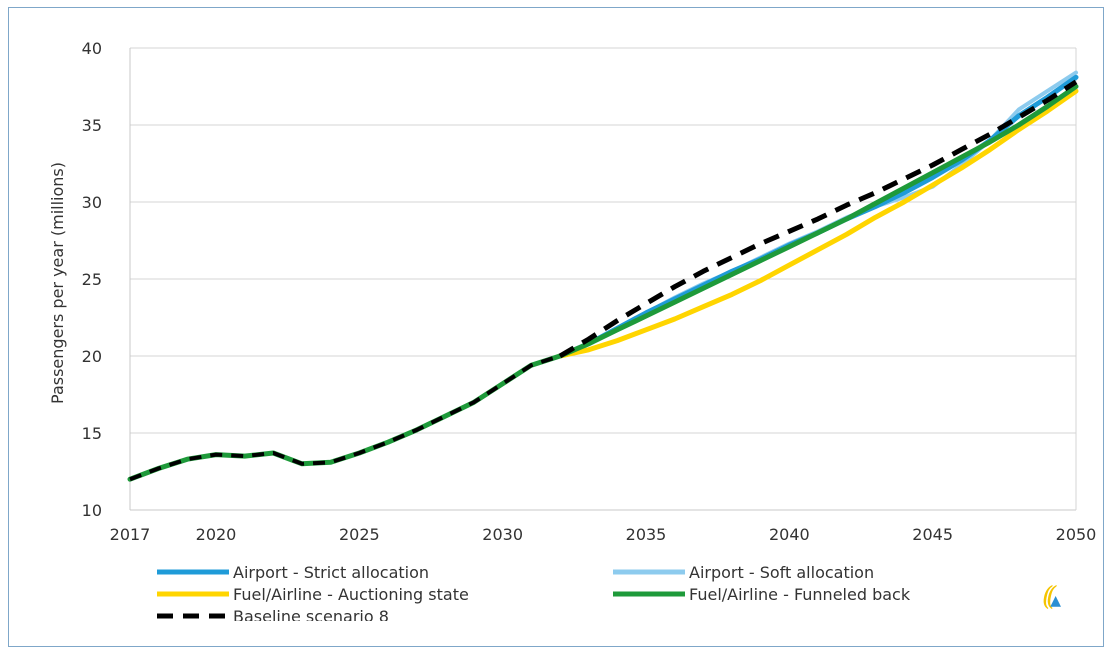 This screenshot has width=1108, height=647. What do you see at coordinates (932, 534) in the screenshot?
I see `x-tick-label: 2045` at bounding box center [932, 534].